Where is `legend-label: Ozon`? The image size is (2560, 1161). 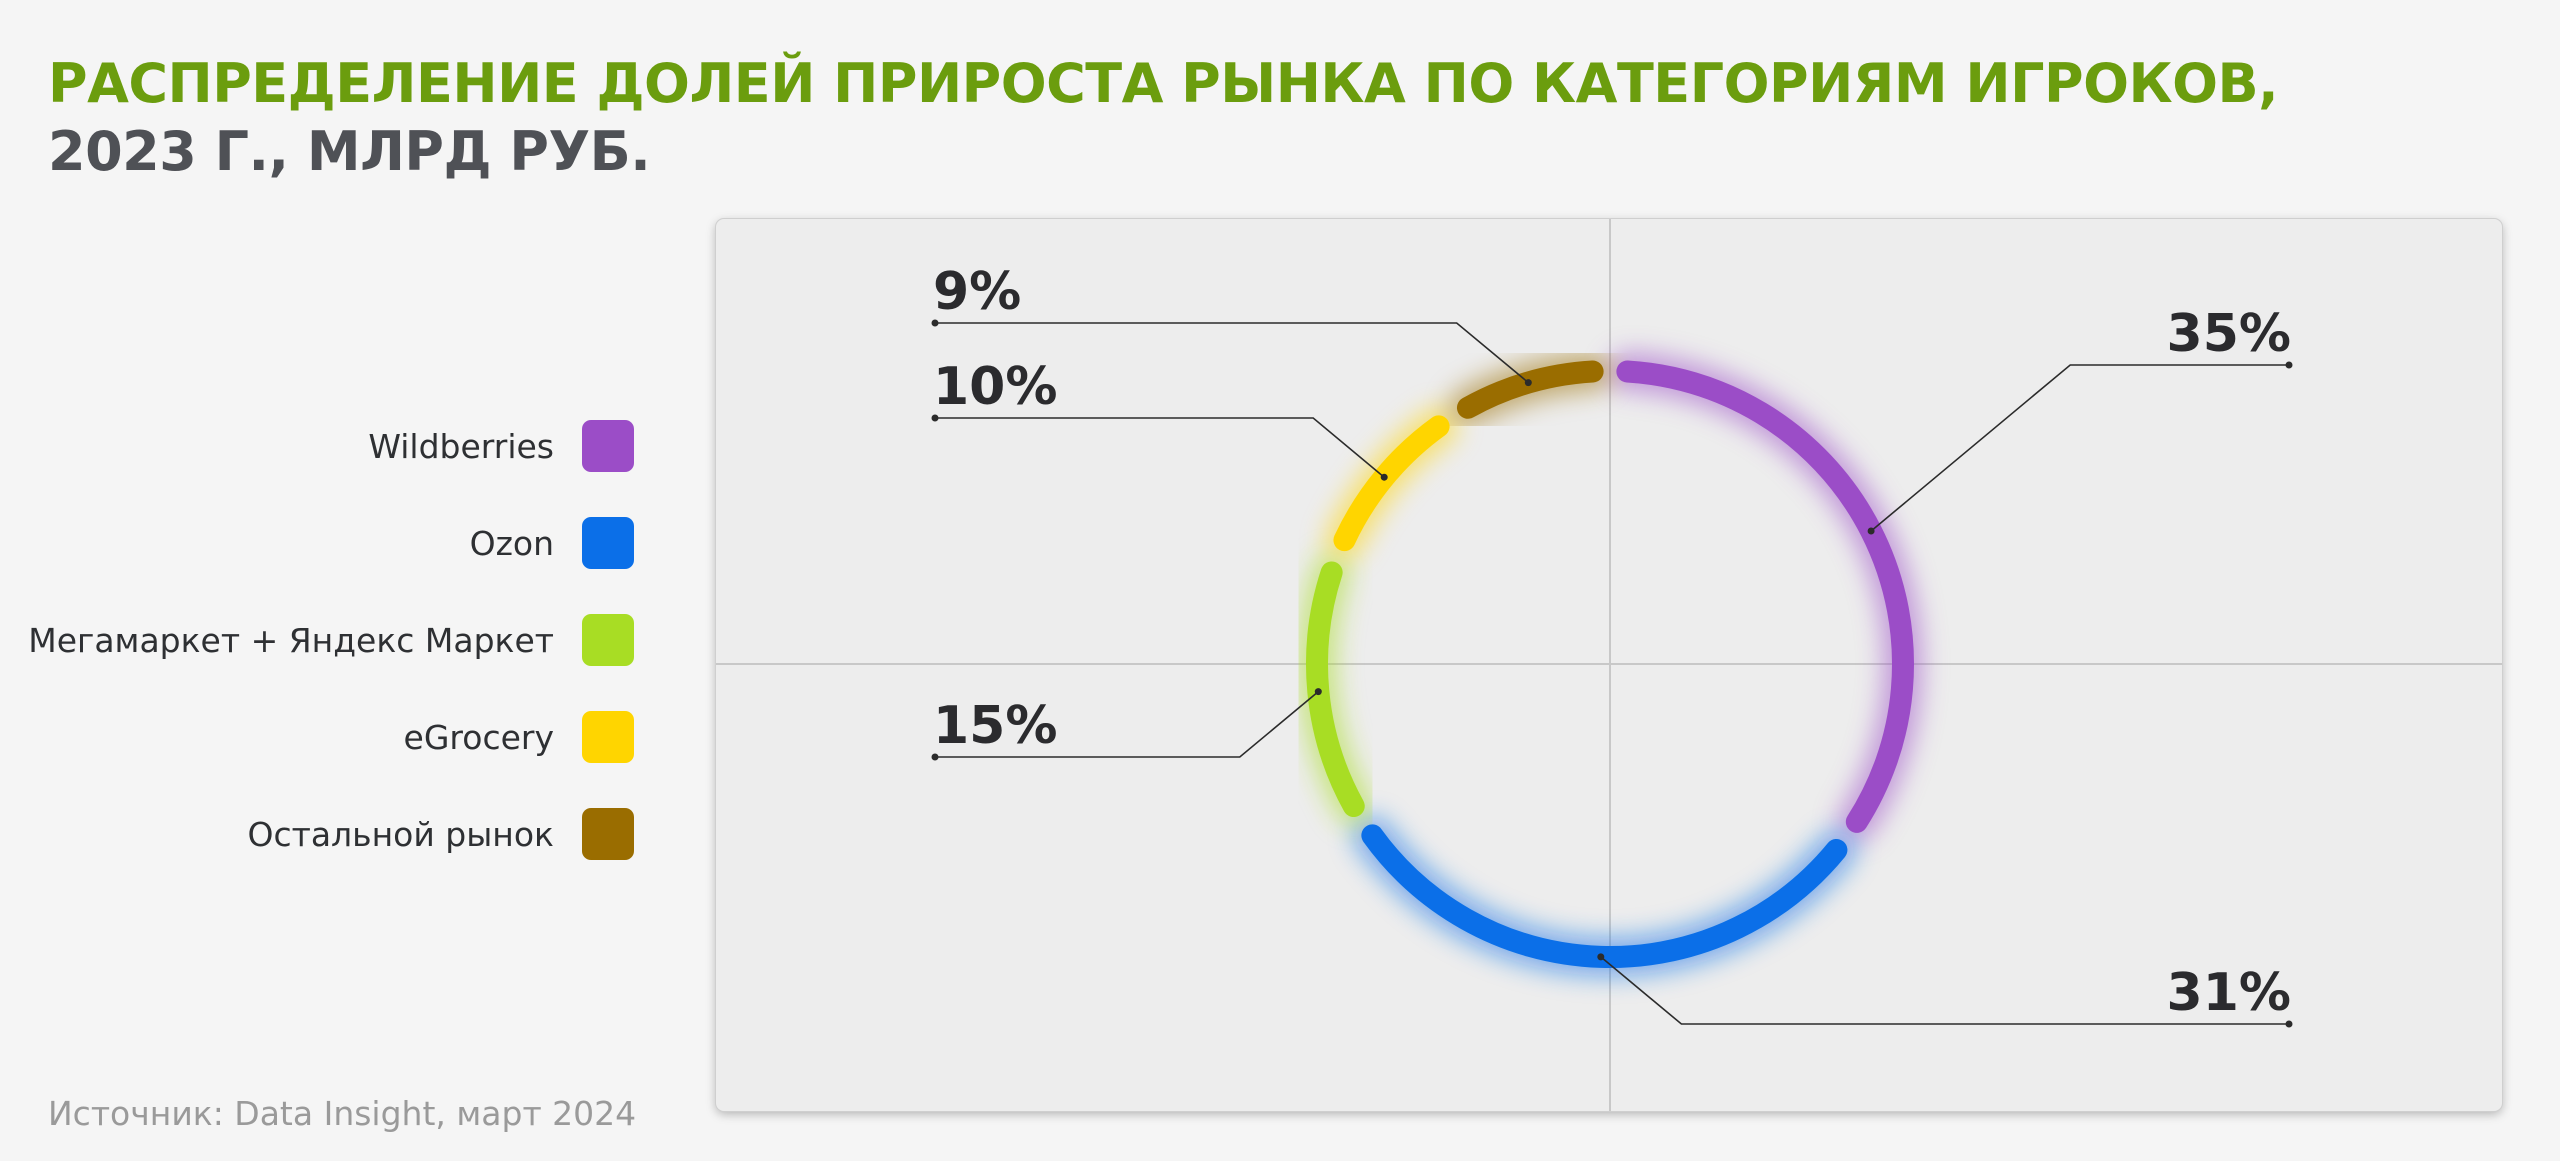
legend-label: Ozon is located at coordinates (511, 543).